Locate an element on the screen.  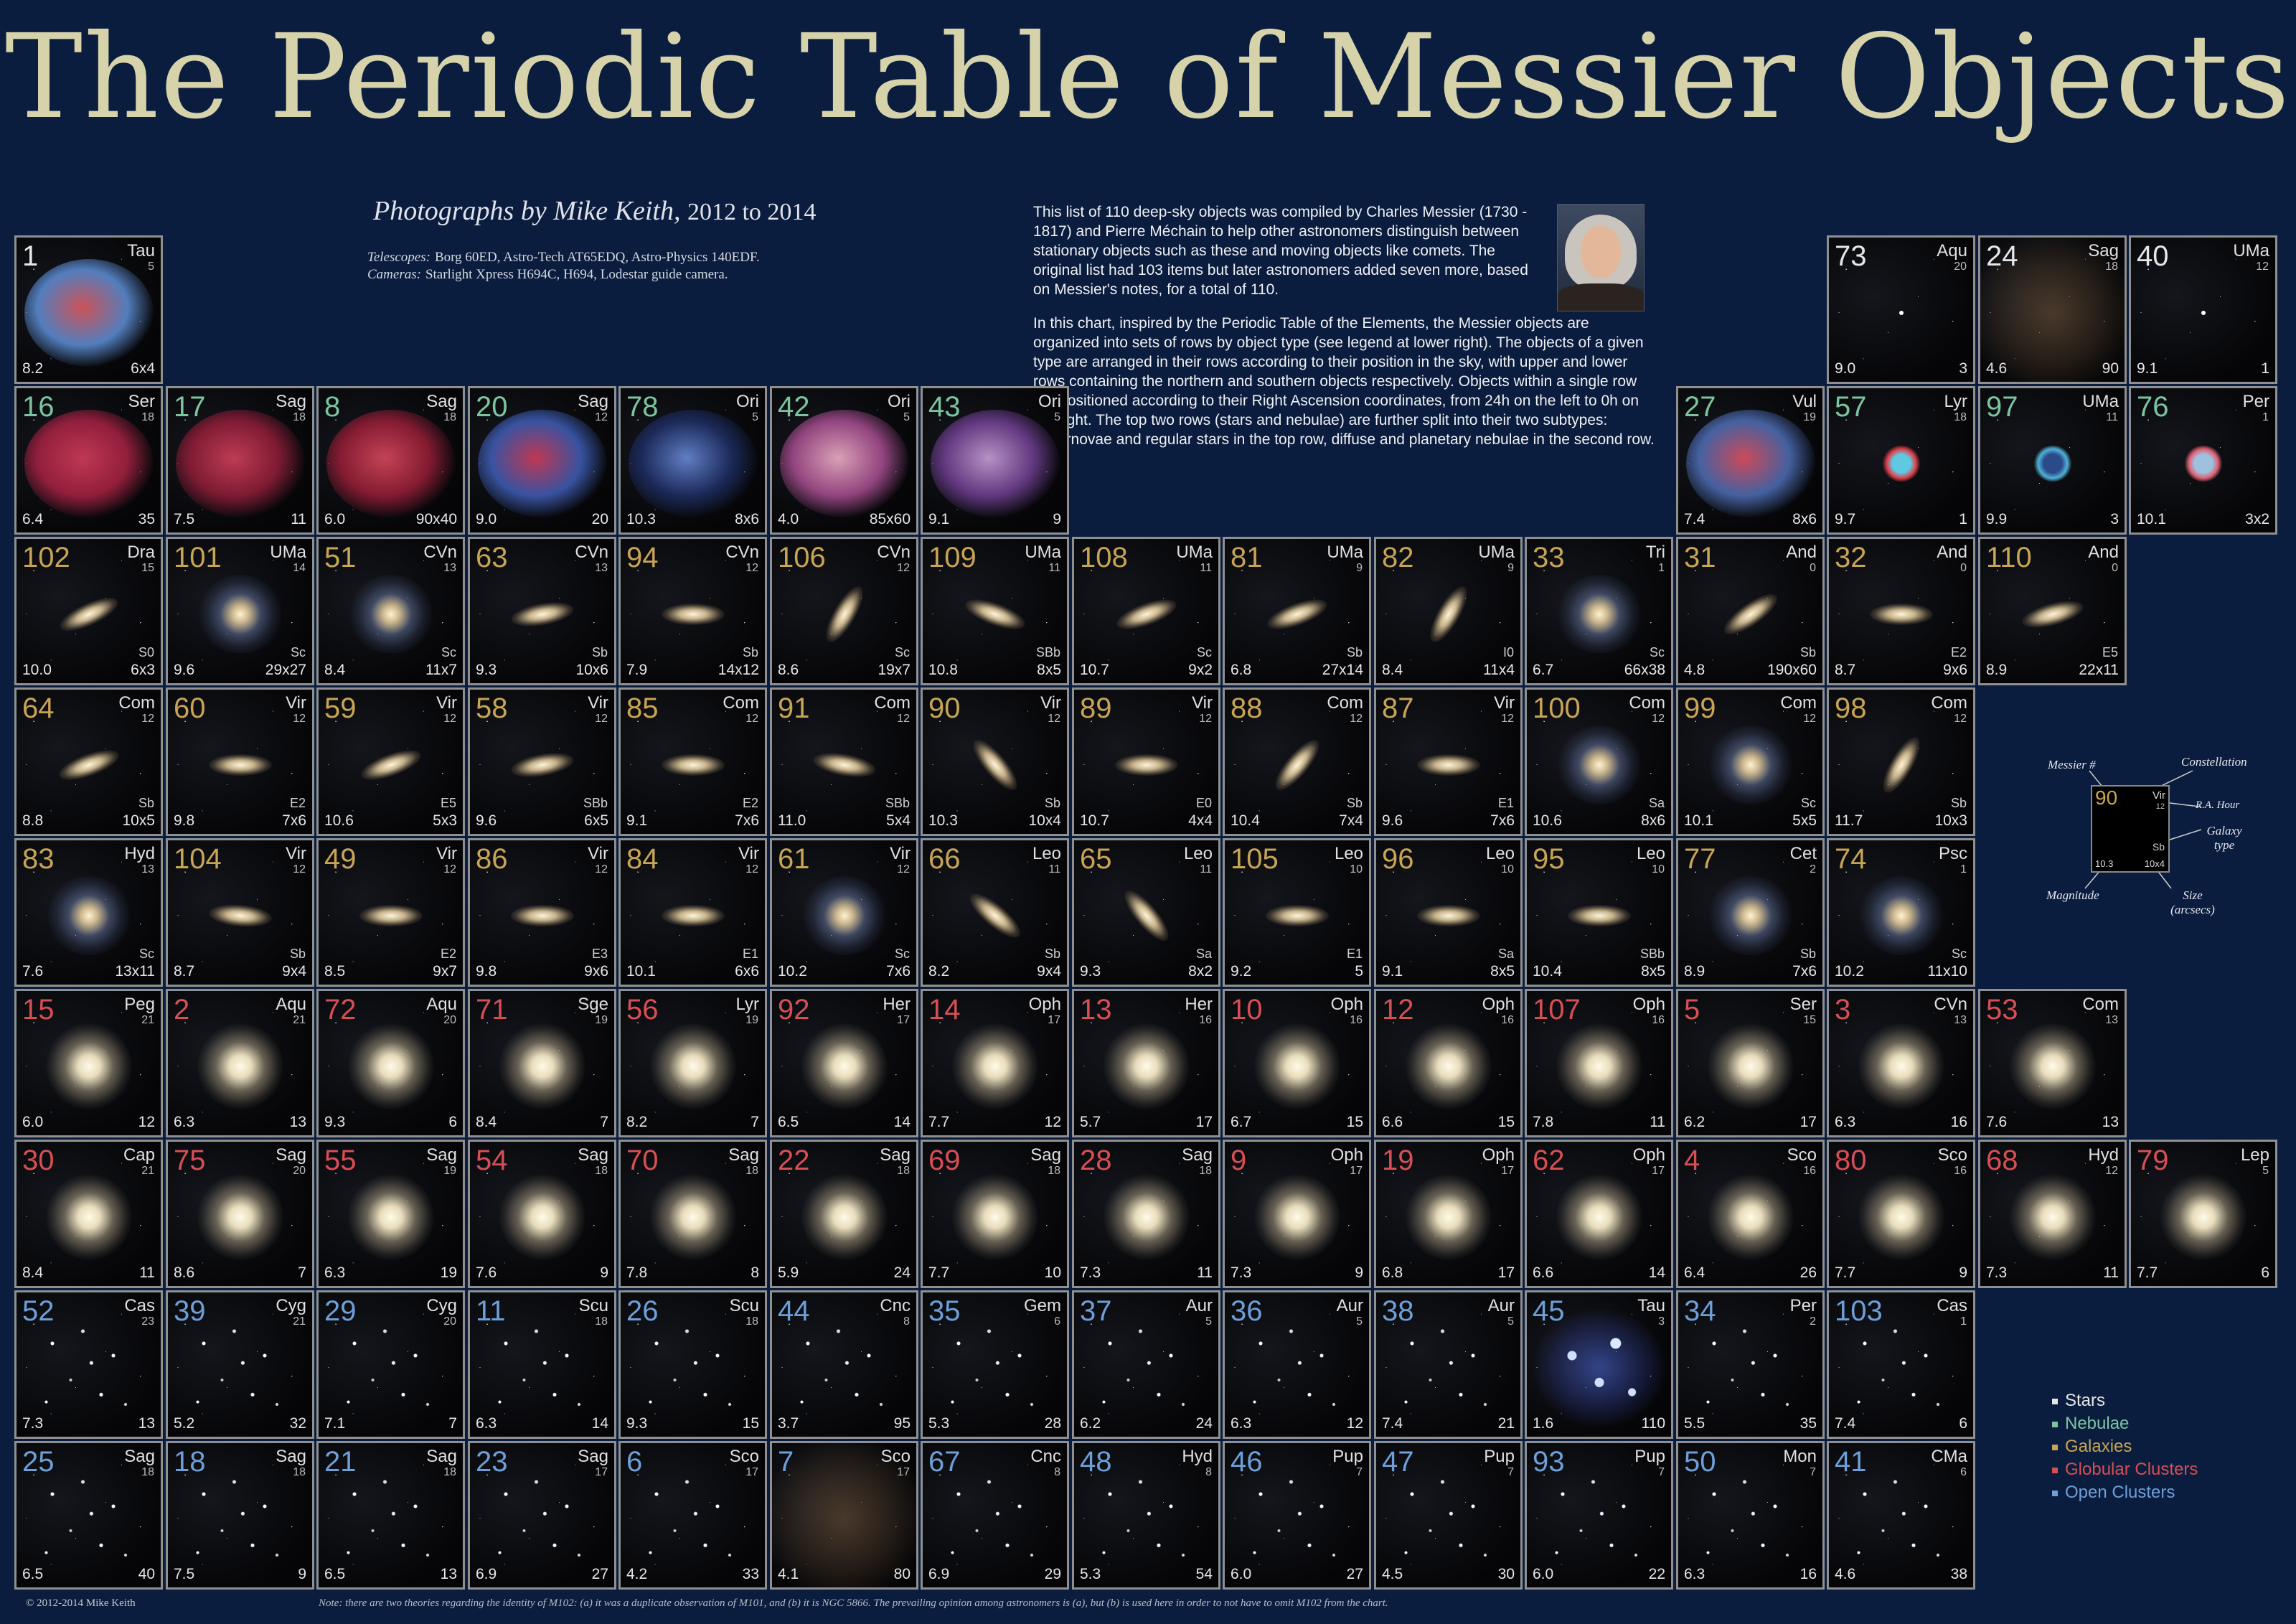
angular-size: 9x7 is located at coordinates (445, 971).